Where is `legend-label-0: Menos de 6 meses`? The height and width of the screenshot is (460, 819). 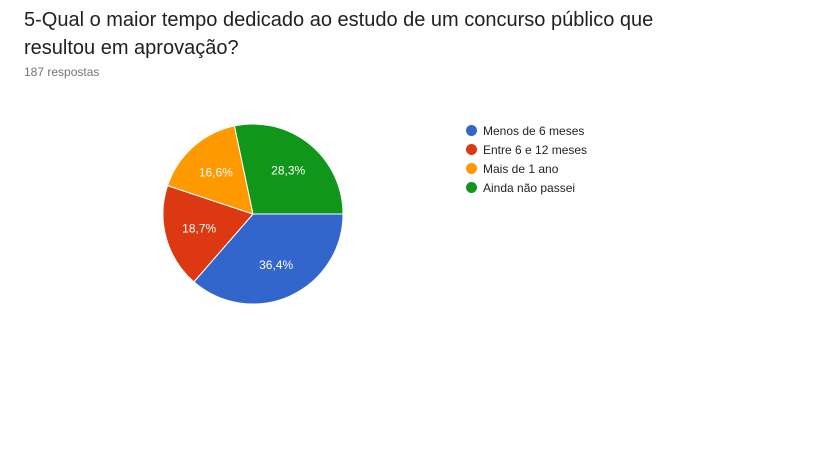 legend-label-0: Menos de 6 meses is located at coordinates (533, 131).